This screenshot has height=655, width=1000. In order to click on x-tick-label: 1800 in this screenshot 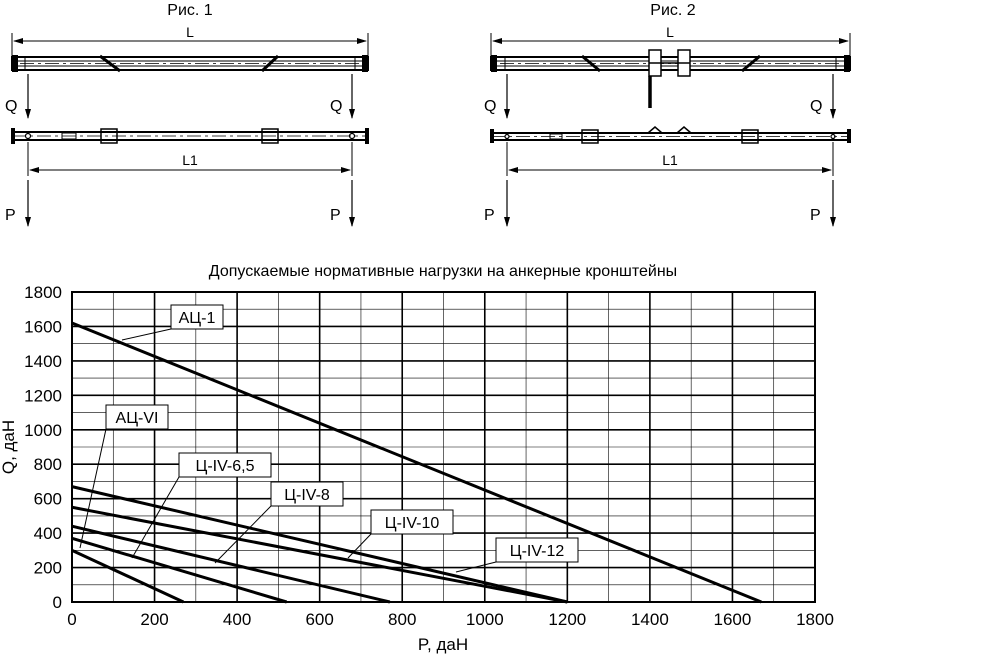, I will do `click(815, 619)`.